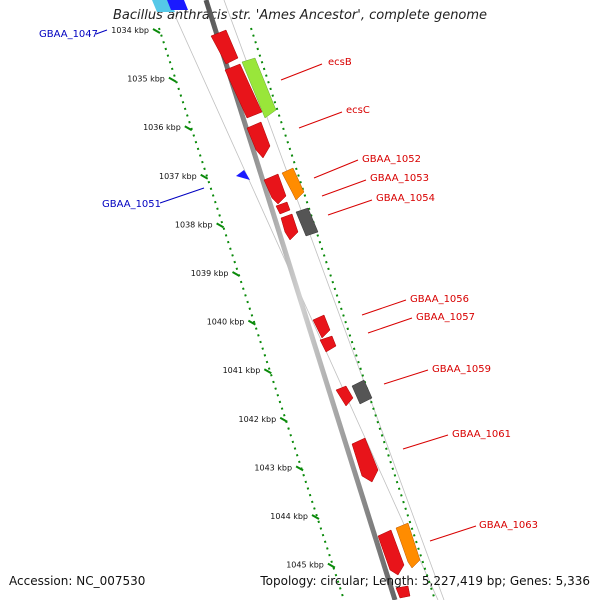  What do you see at coordinates (481, 434) in the screenshot?
I see `gene-label-GBAA_1061: GBAA_1061` at bounding box center [481, 434].